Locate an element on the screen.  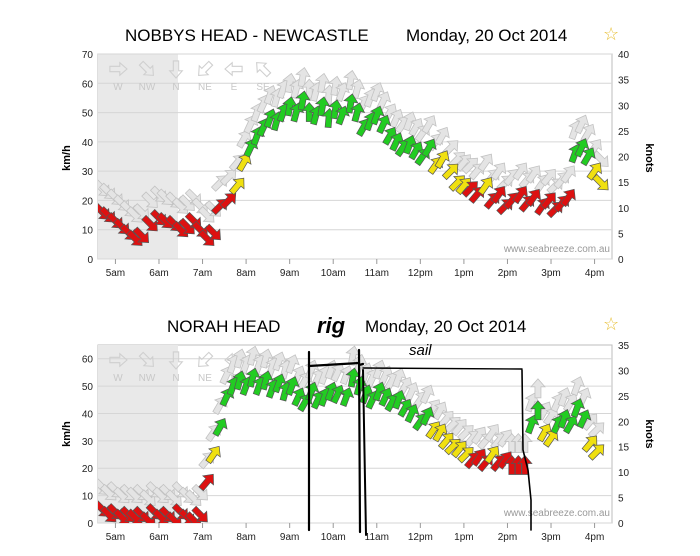
rig-annotation: rig is located at coordinates (331, 325).